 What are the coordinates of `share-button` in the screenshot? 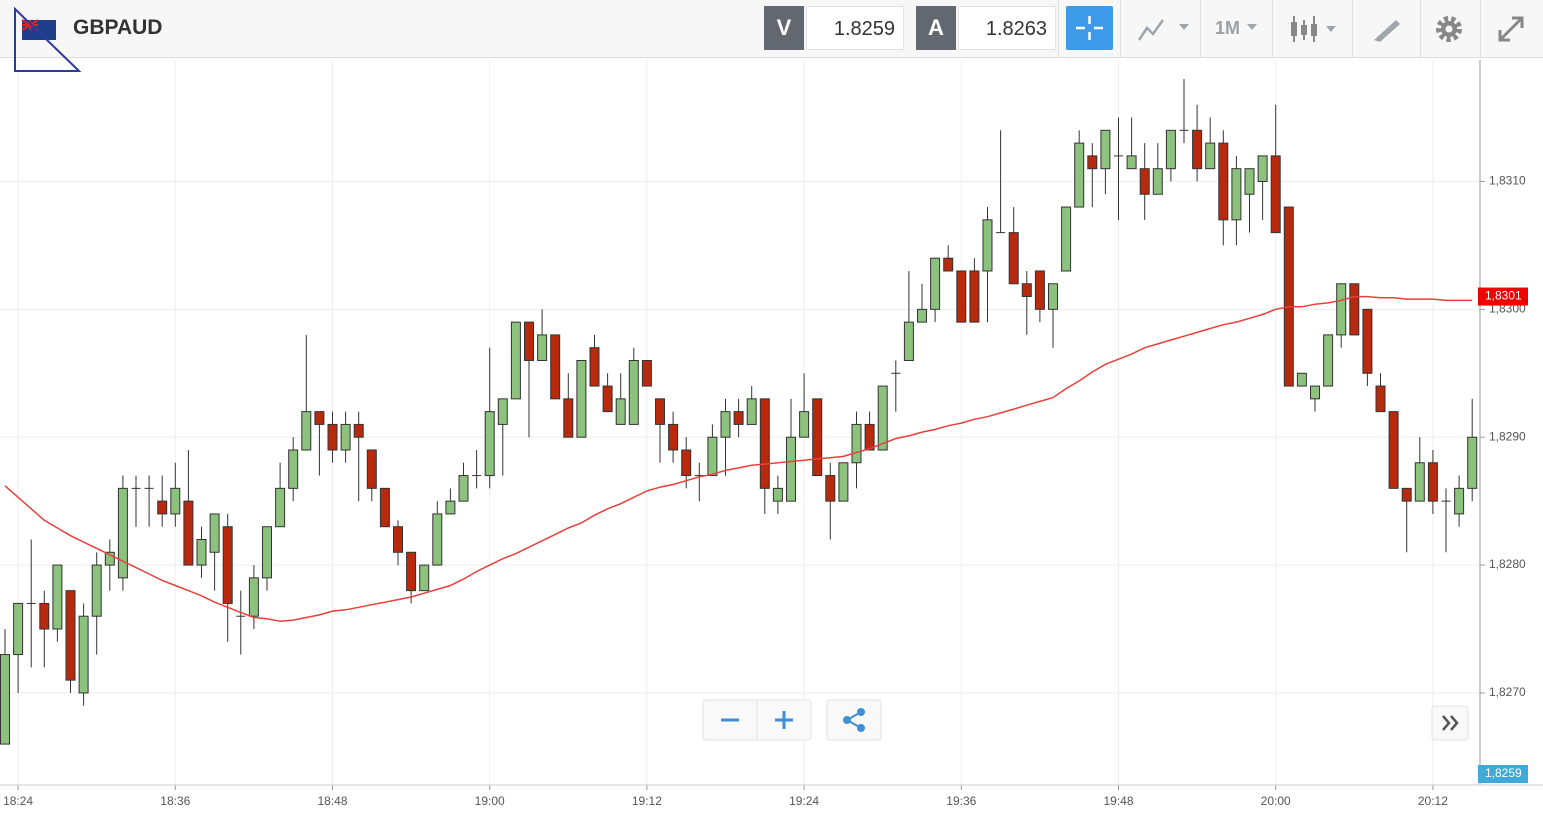 It's located at (854, 720).